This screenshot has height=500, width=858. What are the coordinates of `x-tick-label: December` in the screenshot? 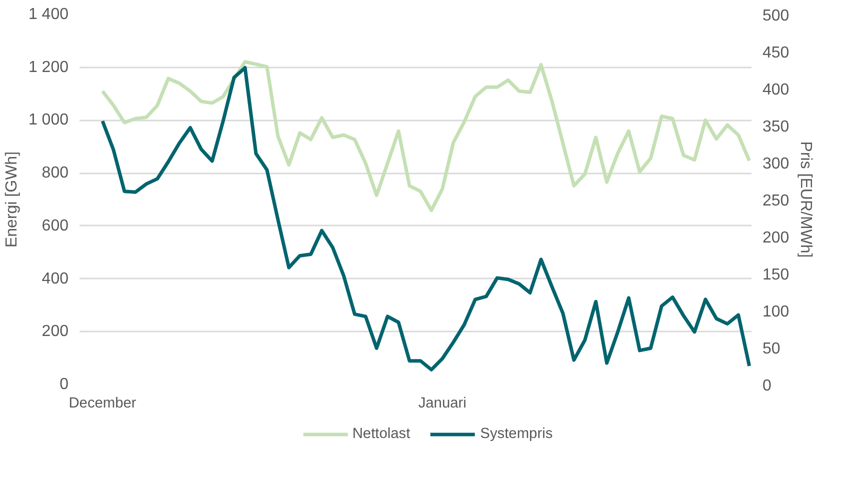 It's located at (102, 404).